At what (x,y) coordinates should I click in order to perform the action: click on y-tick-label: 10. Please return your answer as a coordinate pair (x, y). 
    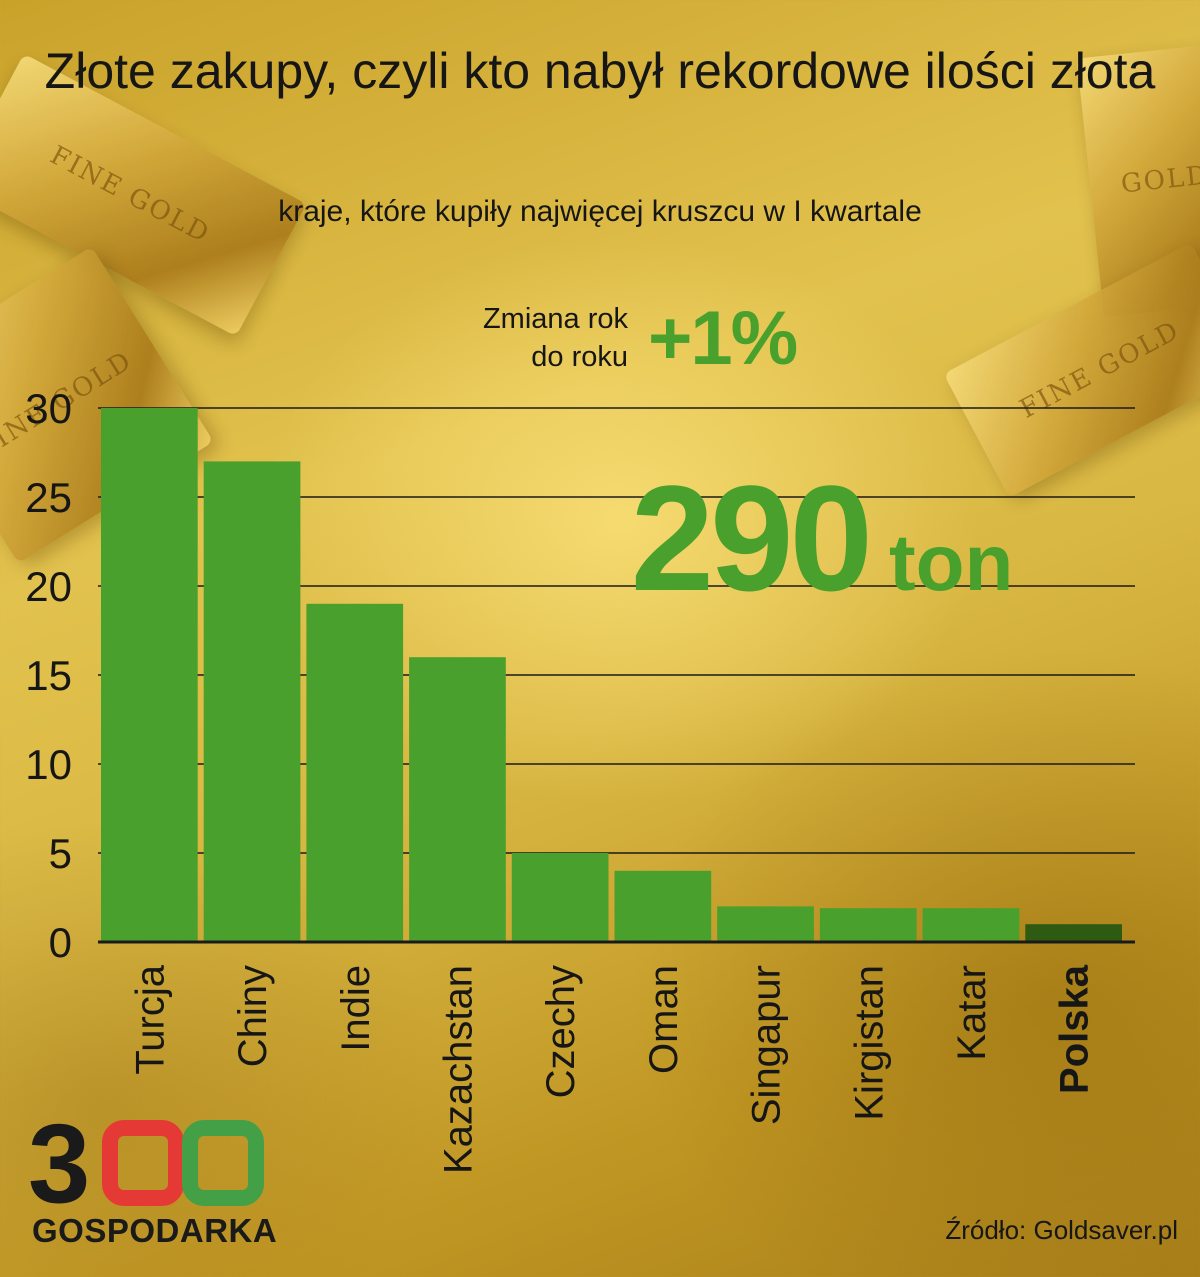
    Looking at the image, I should click on (48, 764).